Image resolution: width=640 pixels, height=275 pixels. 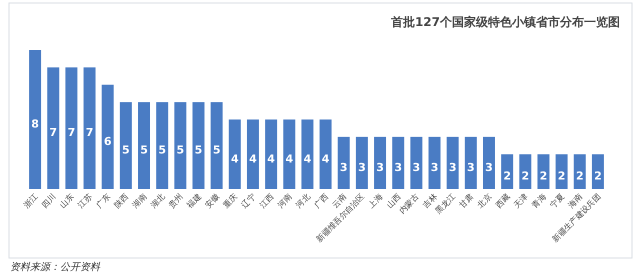 What do you see at coordinates (539, 201) in the screenshot?
I see `x-tick-label: 青海` at bounding box center [539, 201].